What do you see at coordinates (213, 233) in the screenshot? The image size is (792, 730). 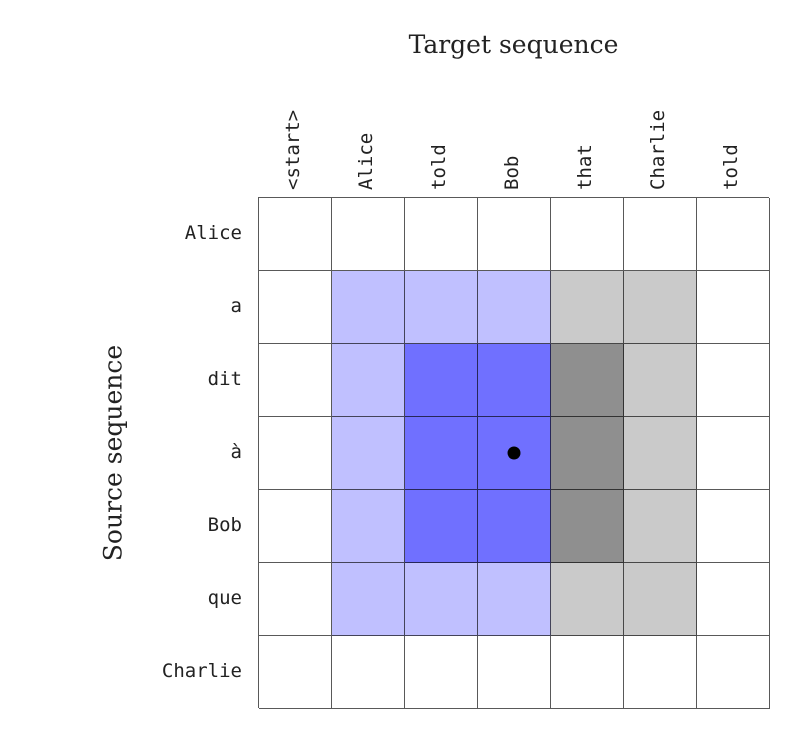 I see `source-token-label: Alice` at bounding box center [213, 233].